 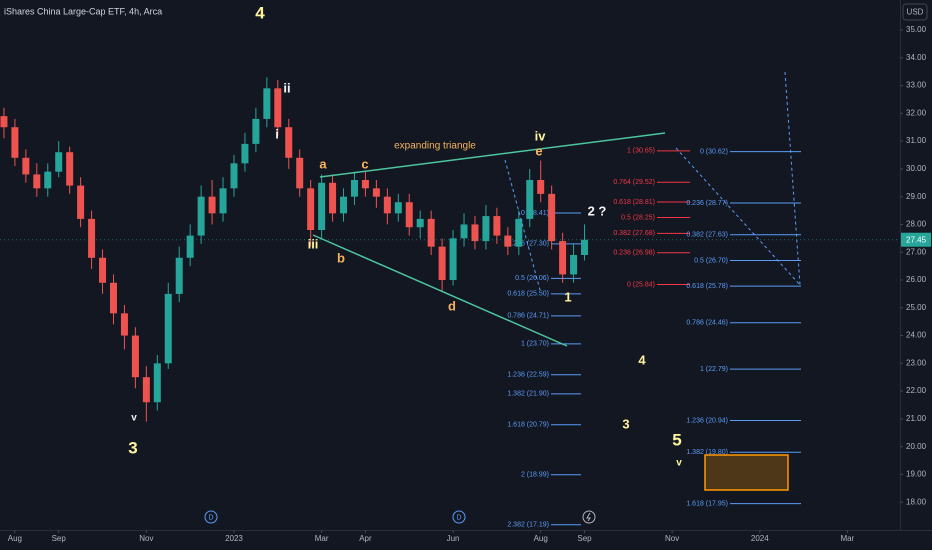 What do you see at coordinates (528, 425) in the screenshot?
I see `fib-level-label: 1.618 (20.79)` at bounding box center [528, 425].